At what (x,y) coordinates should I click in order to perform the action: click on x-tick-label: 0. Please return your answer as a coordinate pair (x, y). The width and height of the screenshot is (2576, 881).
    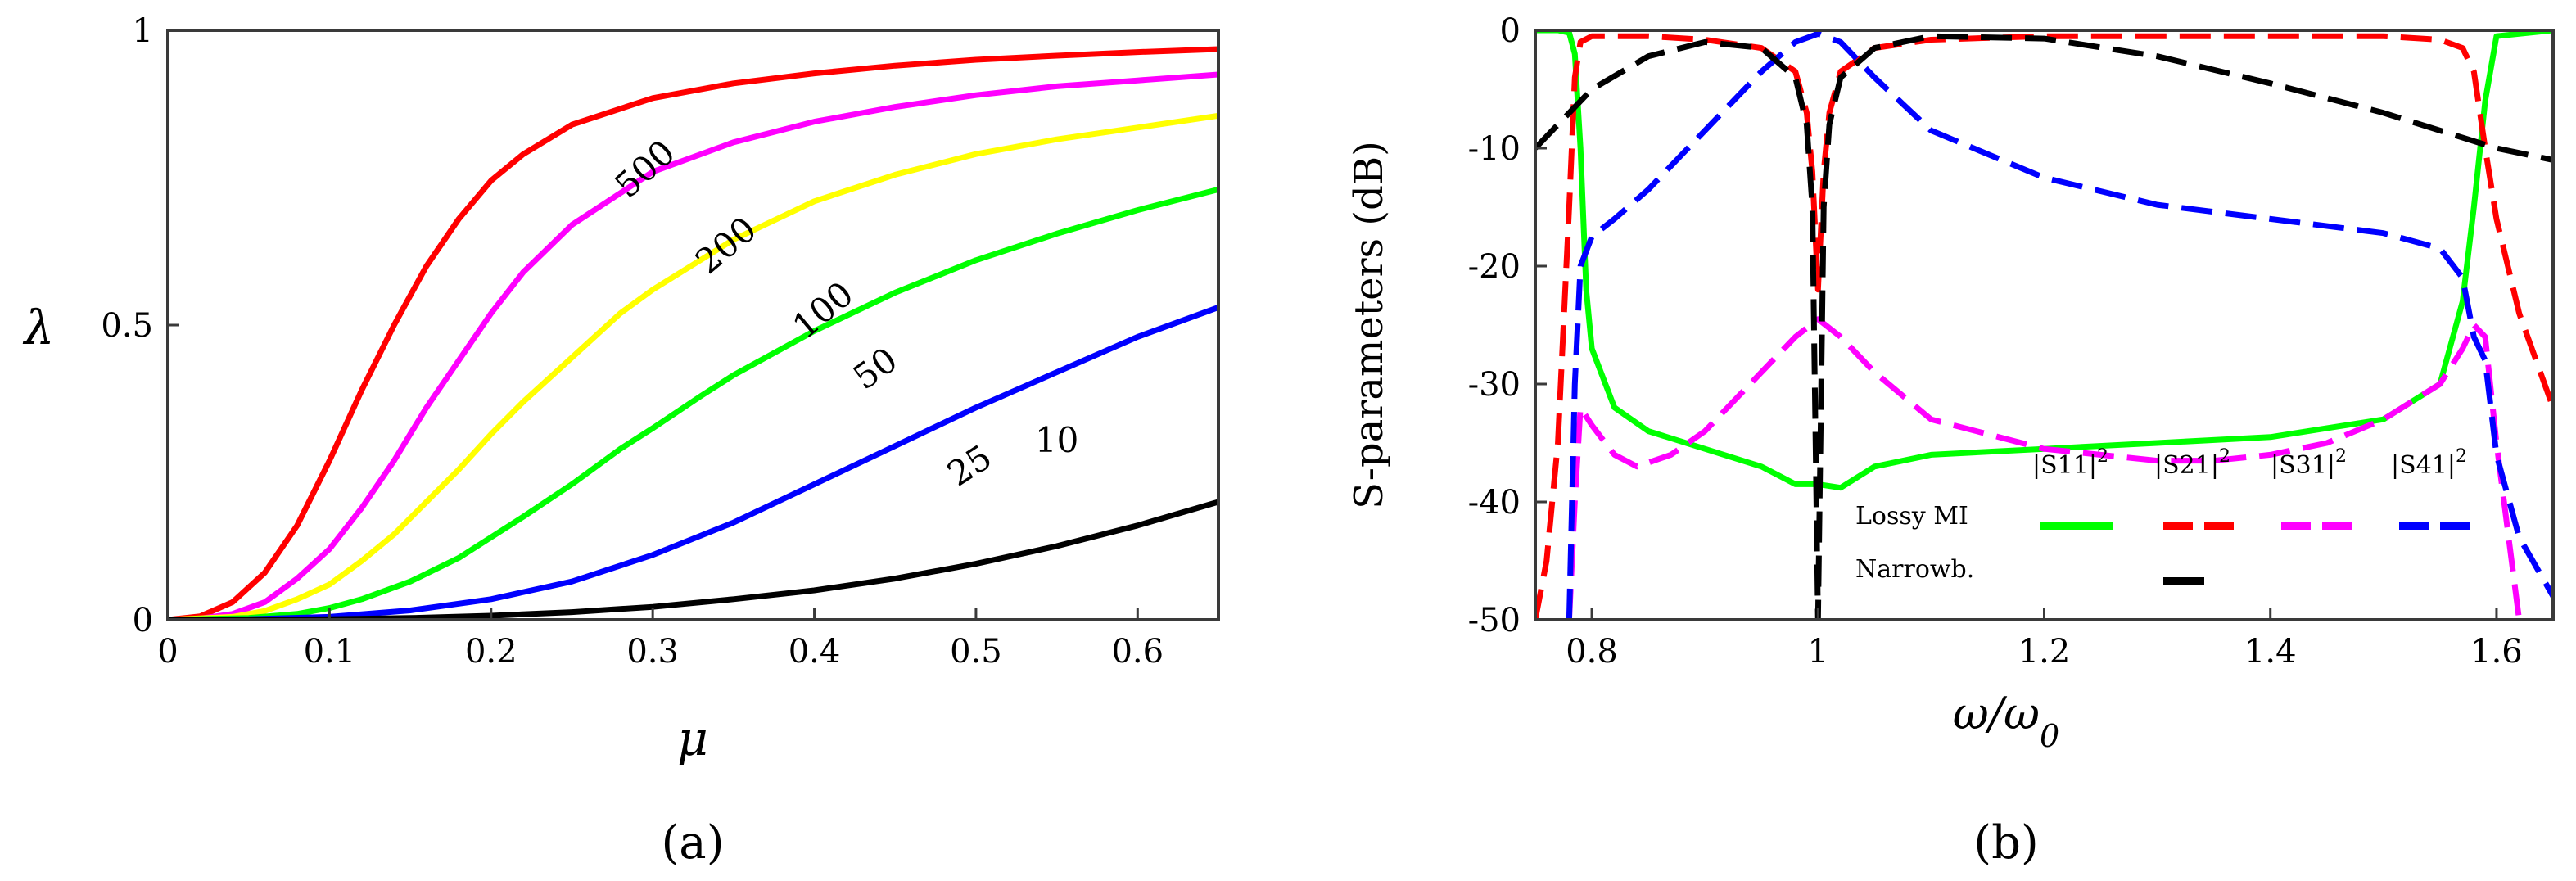
    Looking at the image, I should click on (167, 652).